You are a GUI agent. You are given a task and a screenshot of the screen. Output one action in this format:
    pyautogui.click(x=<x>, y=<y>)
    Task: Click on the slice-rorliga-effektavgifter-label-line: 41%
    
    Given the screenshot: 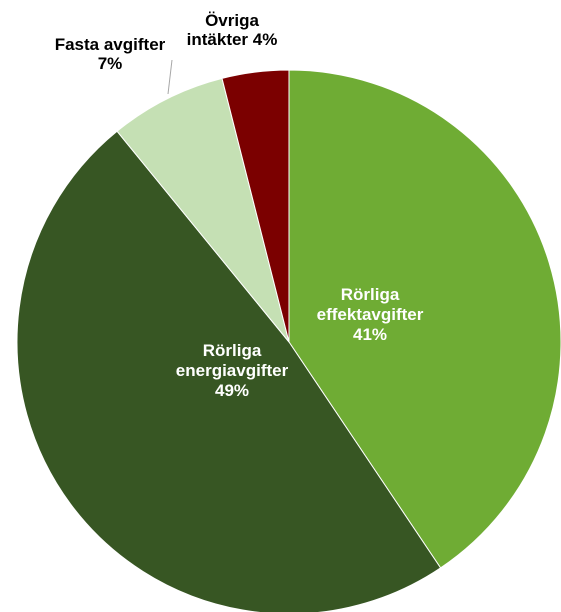 What is the action you would take?
    pyautogui.click(x=370, y=334)
    